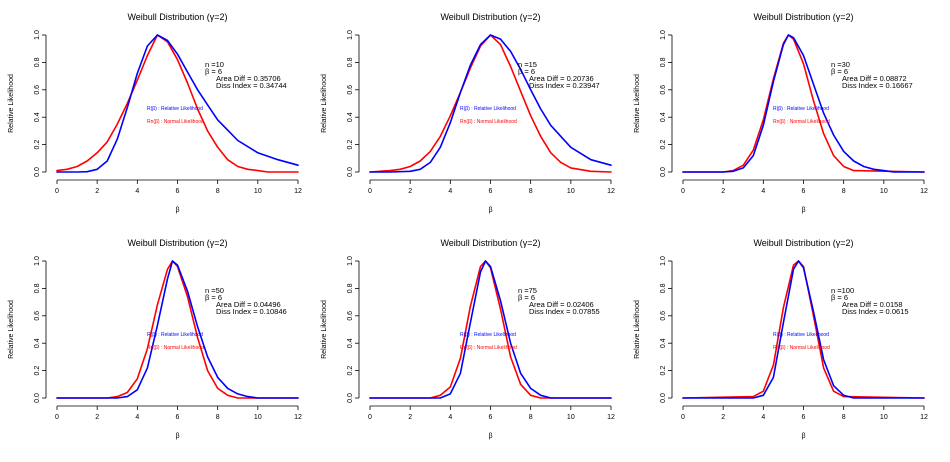  I want to click on annotation-area-diff: Area Diff = 0.0158, so click(872, 304).